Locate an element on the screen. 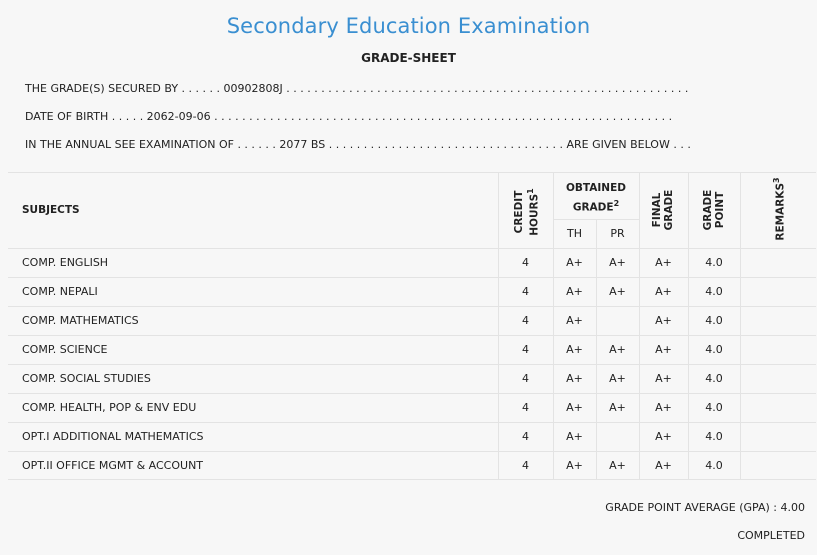 The height and width of the screenshot is (555, 817). table-bottom-border is located at coordinates (412, 479).